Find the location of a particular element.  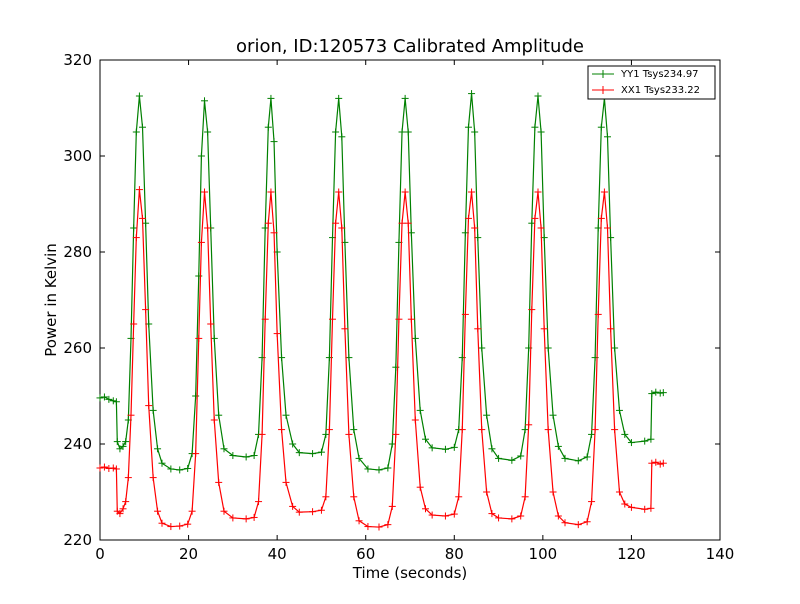

legend-label-yy1: YY1 Tsys234.97 is located at coordinates (659, 74).